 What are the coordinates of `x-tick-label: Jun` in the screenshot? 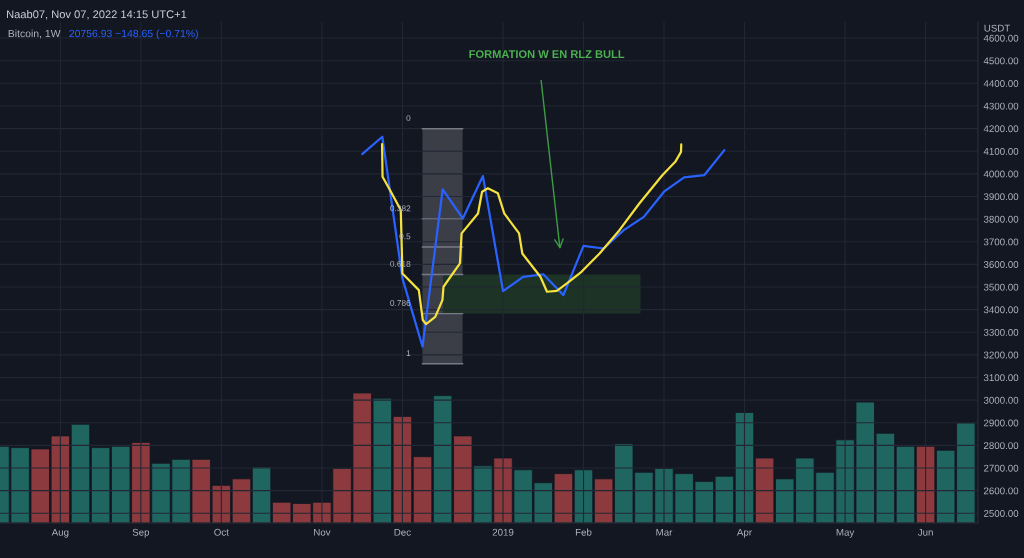 It's located at (925, 532).